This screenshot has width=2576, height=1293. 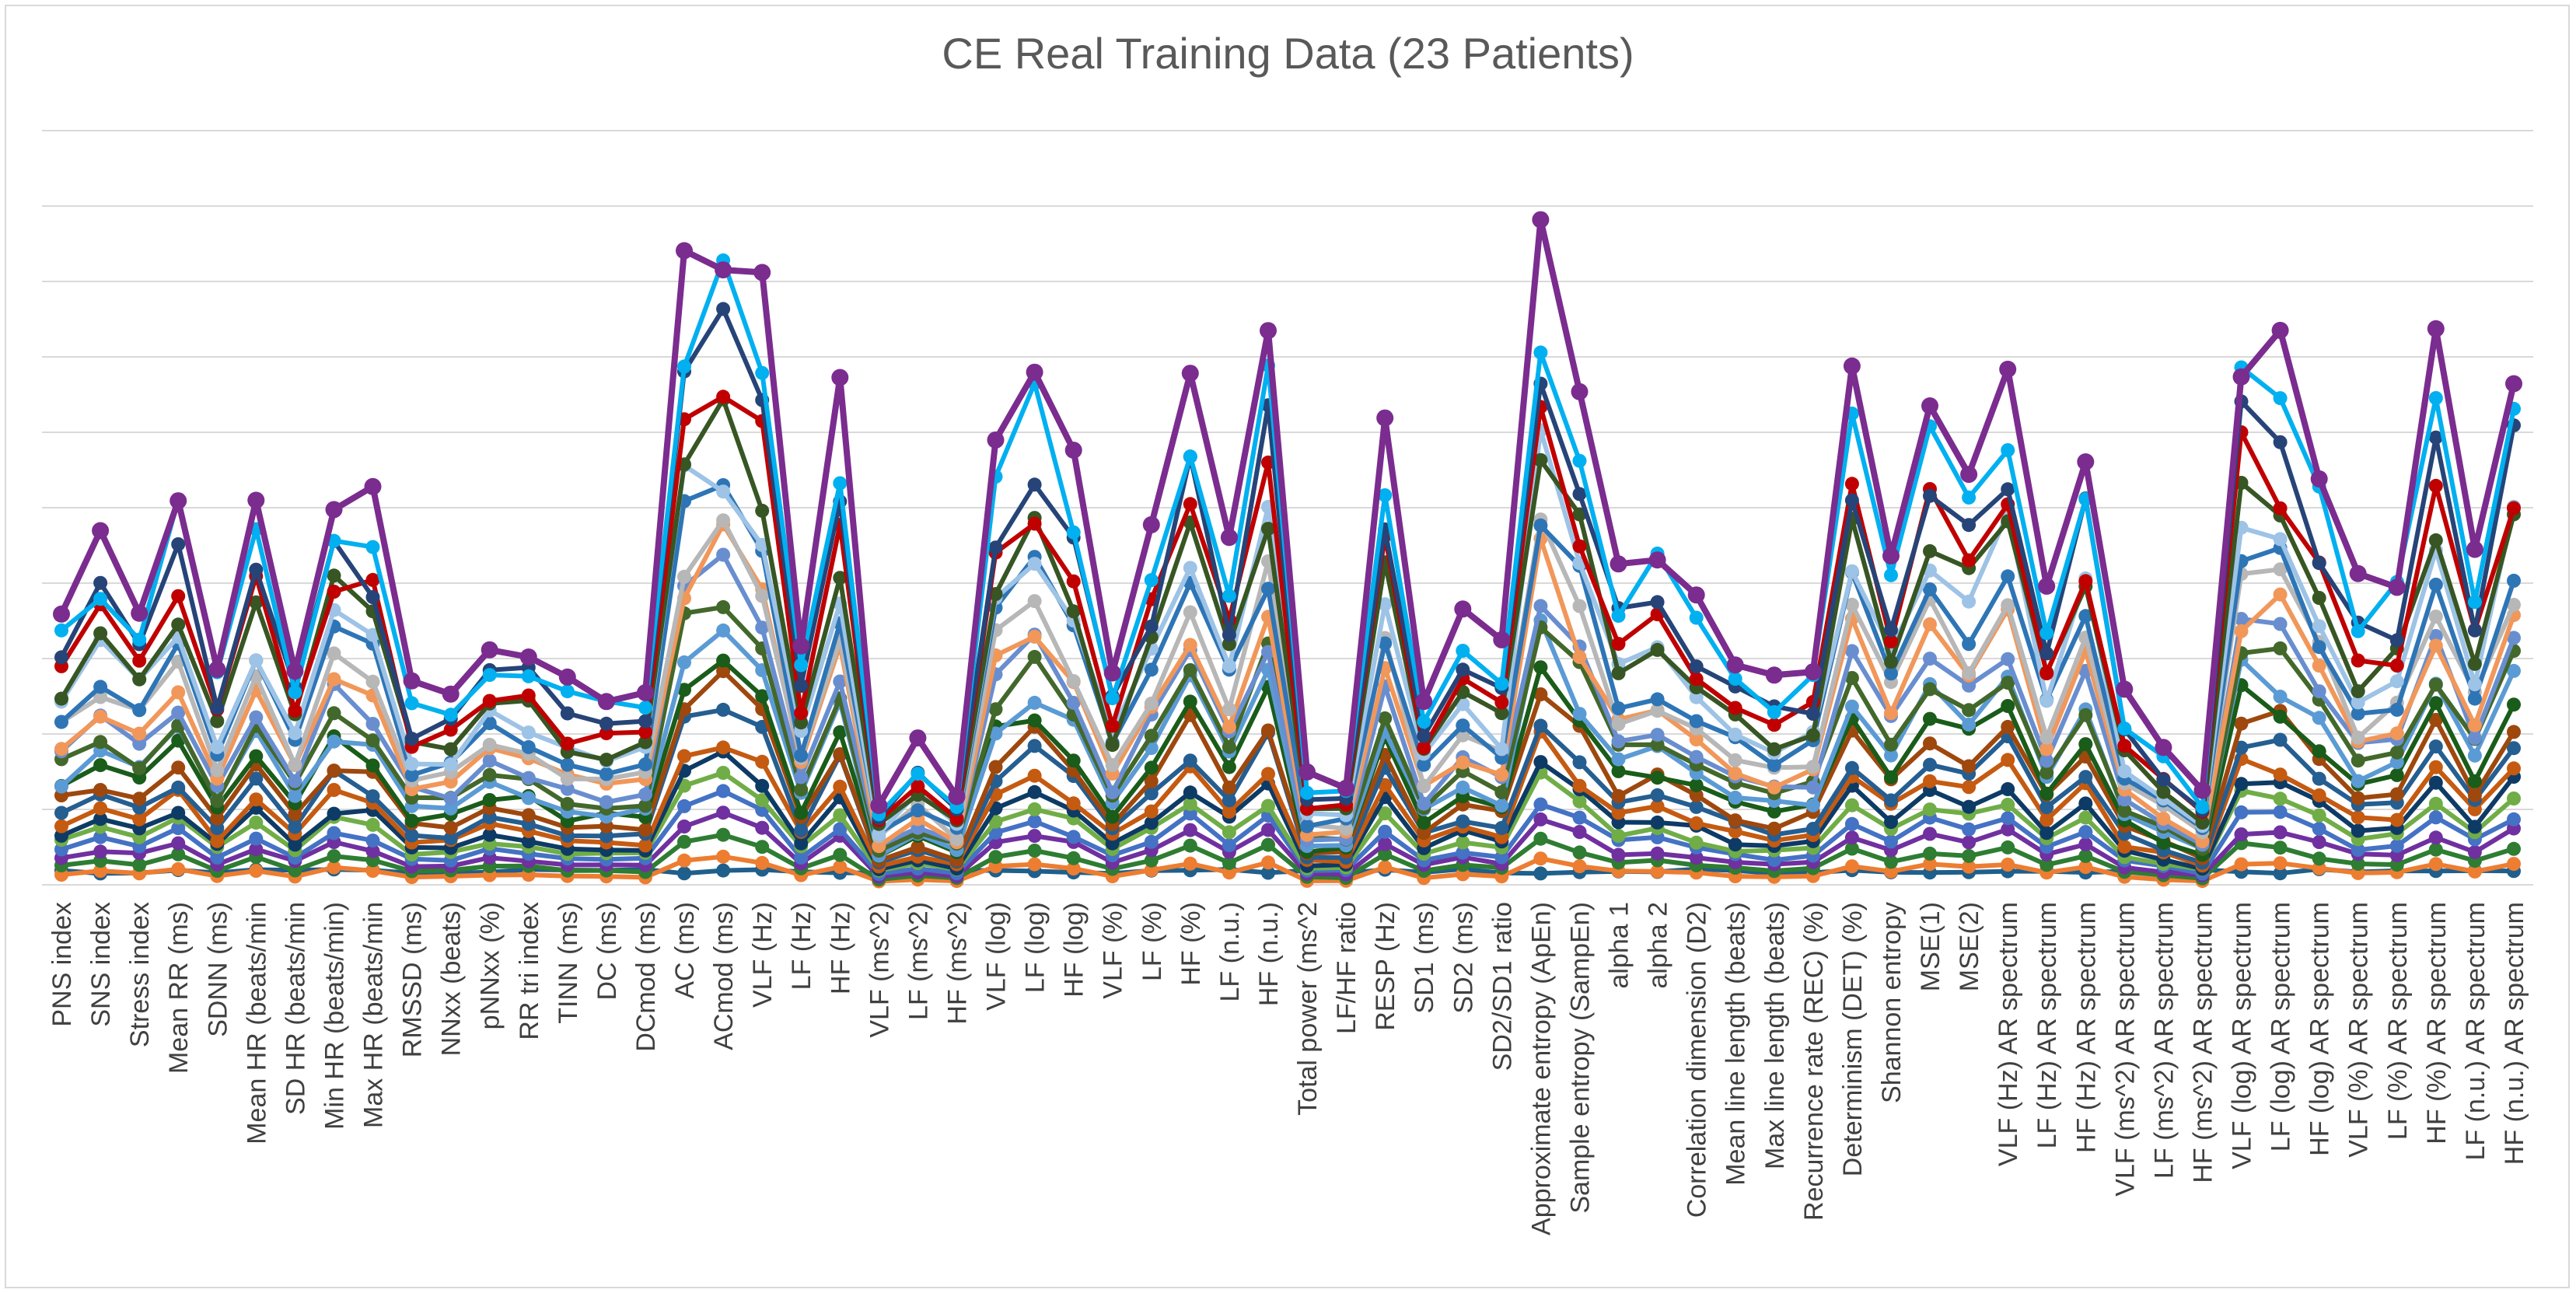 I want to click on x-tick-label: HF (log) AR spectrum, so click(x=2320, y=1029).